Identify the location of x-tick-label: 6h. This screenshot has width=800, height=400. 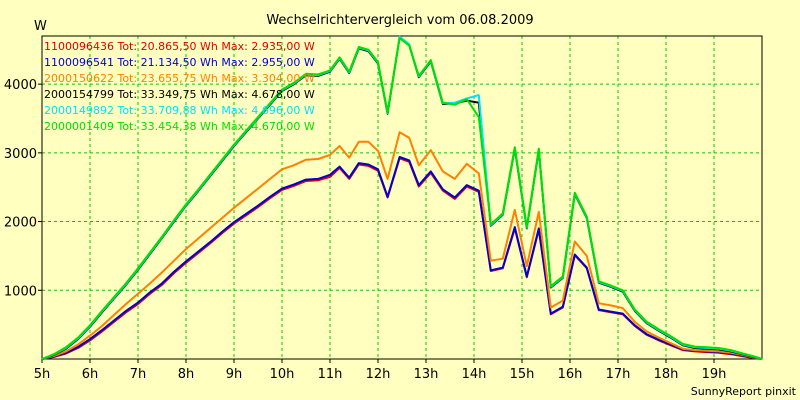
(90, 374).